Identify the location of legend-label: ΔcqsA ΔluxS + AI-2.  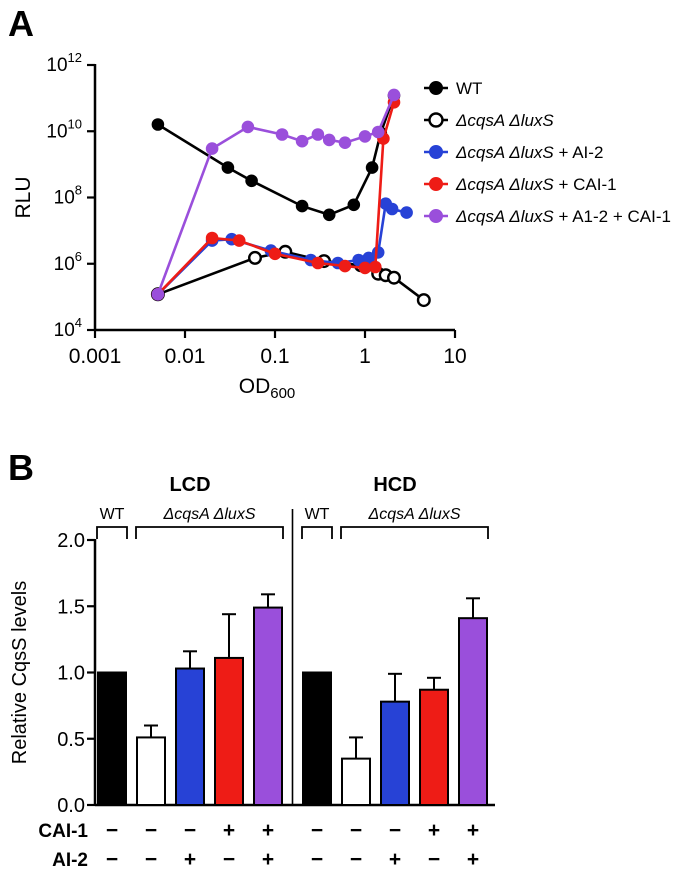
(529, 152).